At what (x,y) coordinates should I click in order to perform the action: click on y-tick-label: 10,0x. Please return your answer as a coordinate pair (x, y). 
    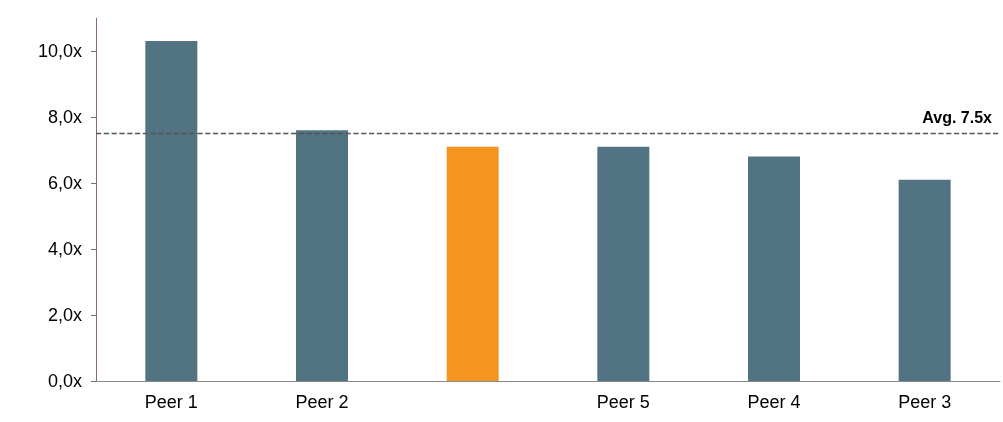
    Looking at the image, I should click on (59, 51).